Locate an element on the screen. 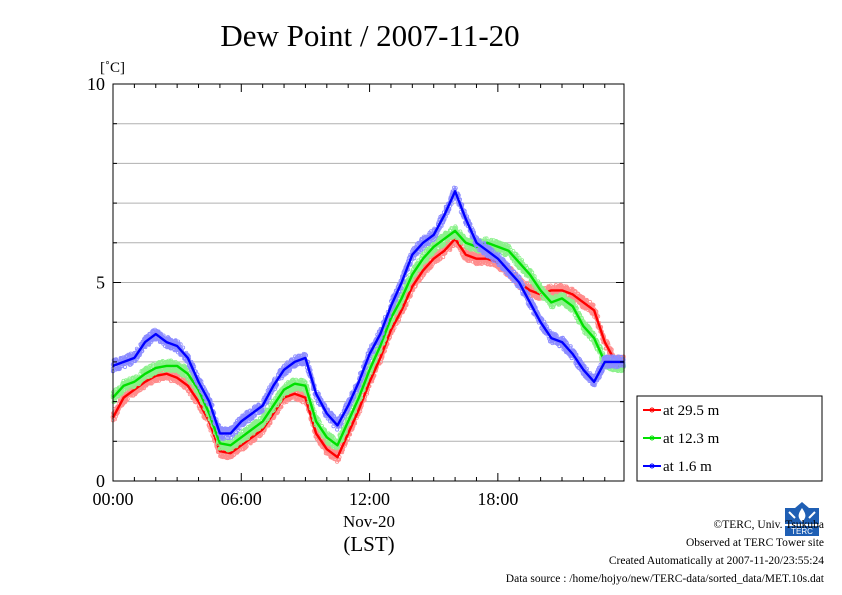  y-axis-unit: [˚C] is located at coordinates (112, 68).